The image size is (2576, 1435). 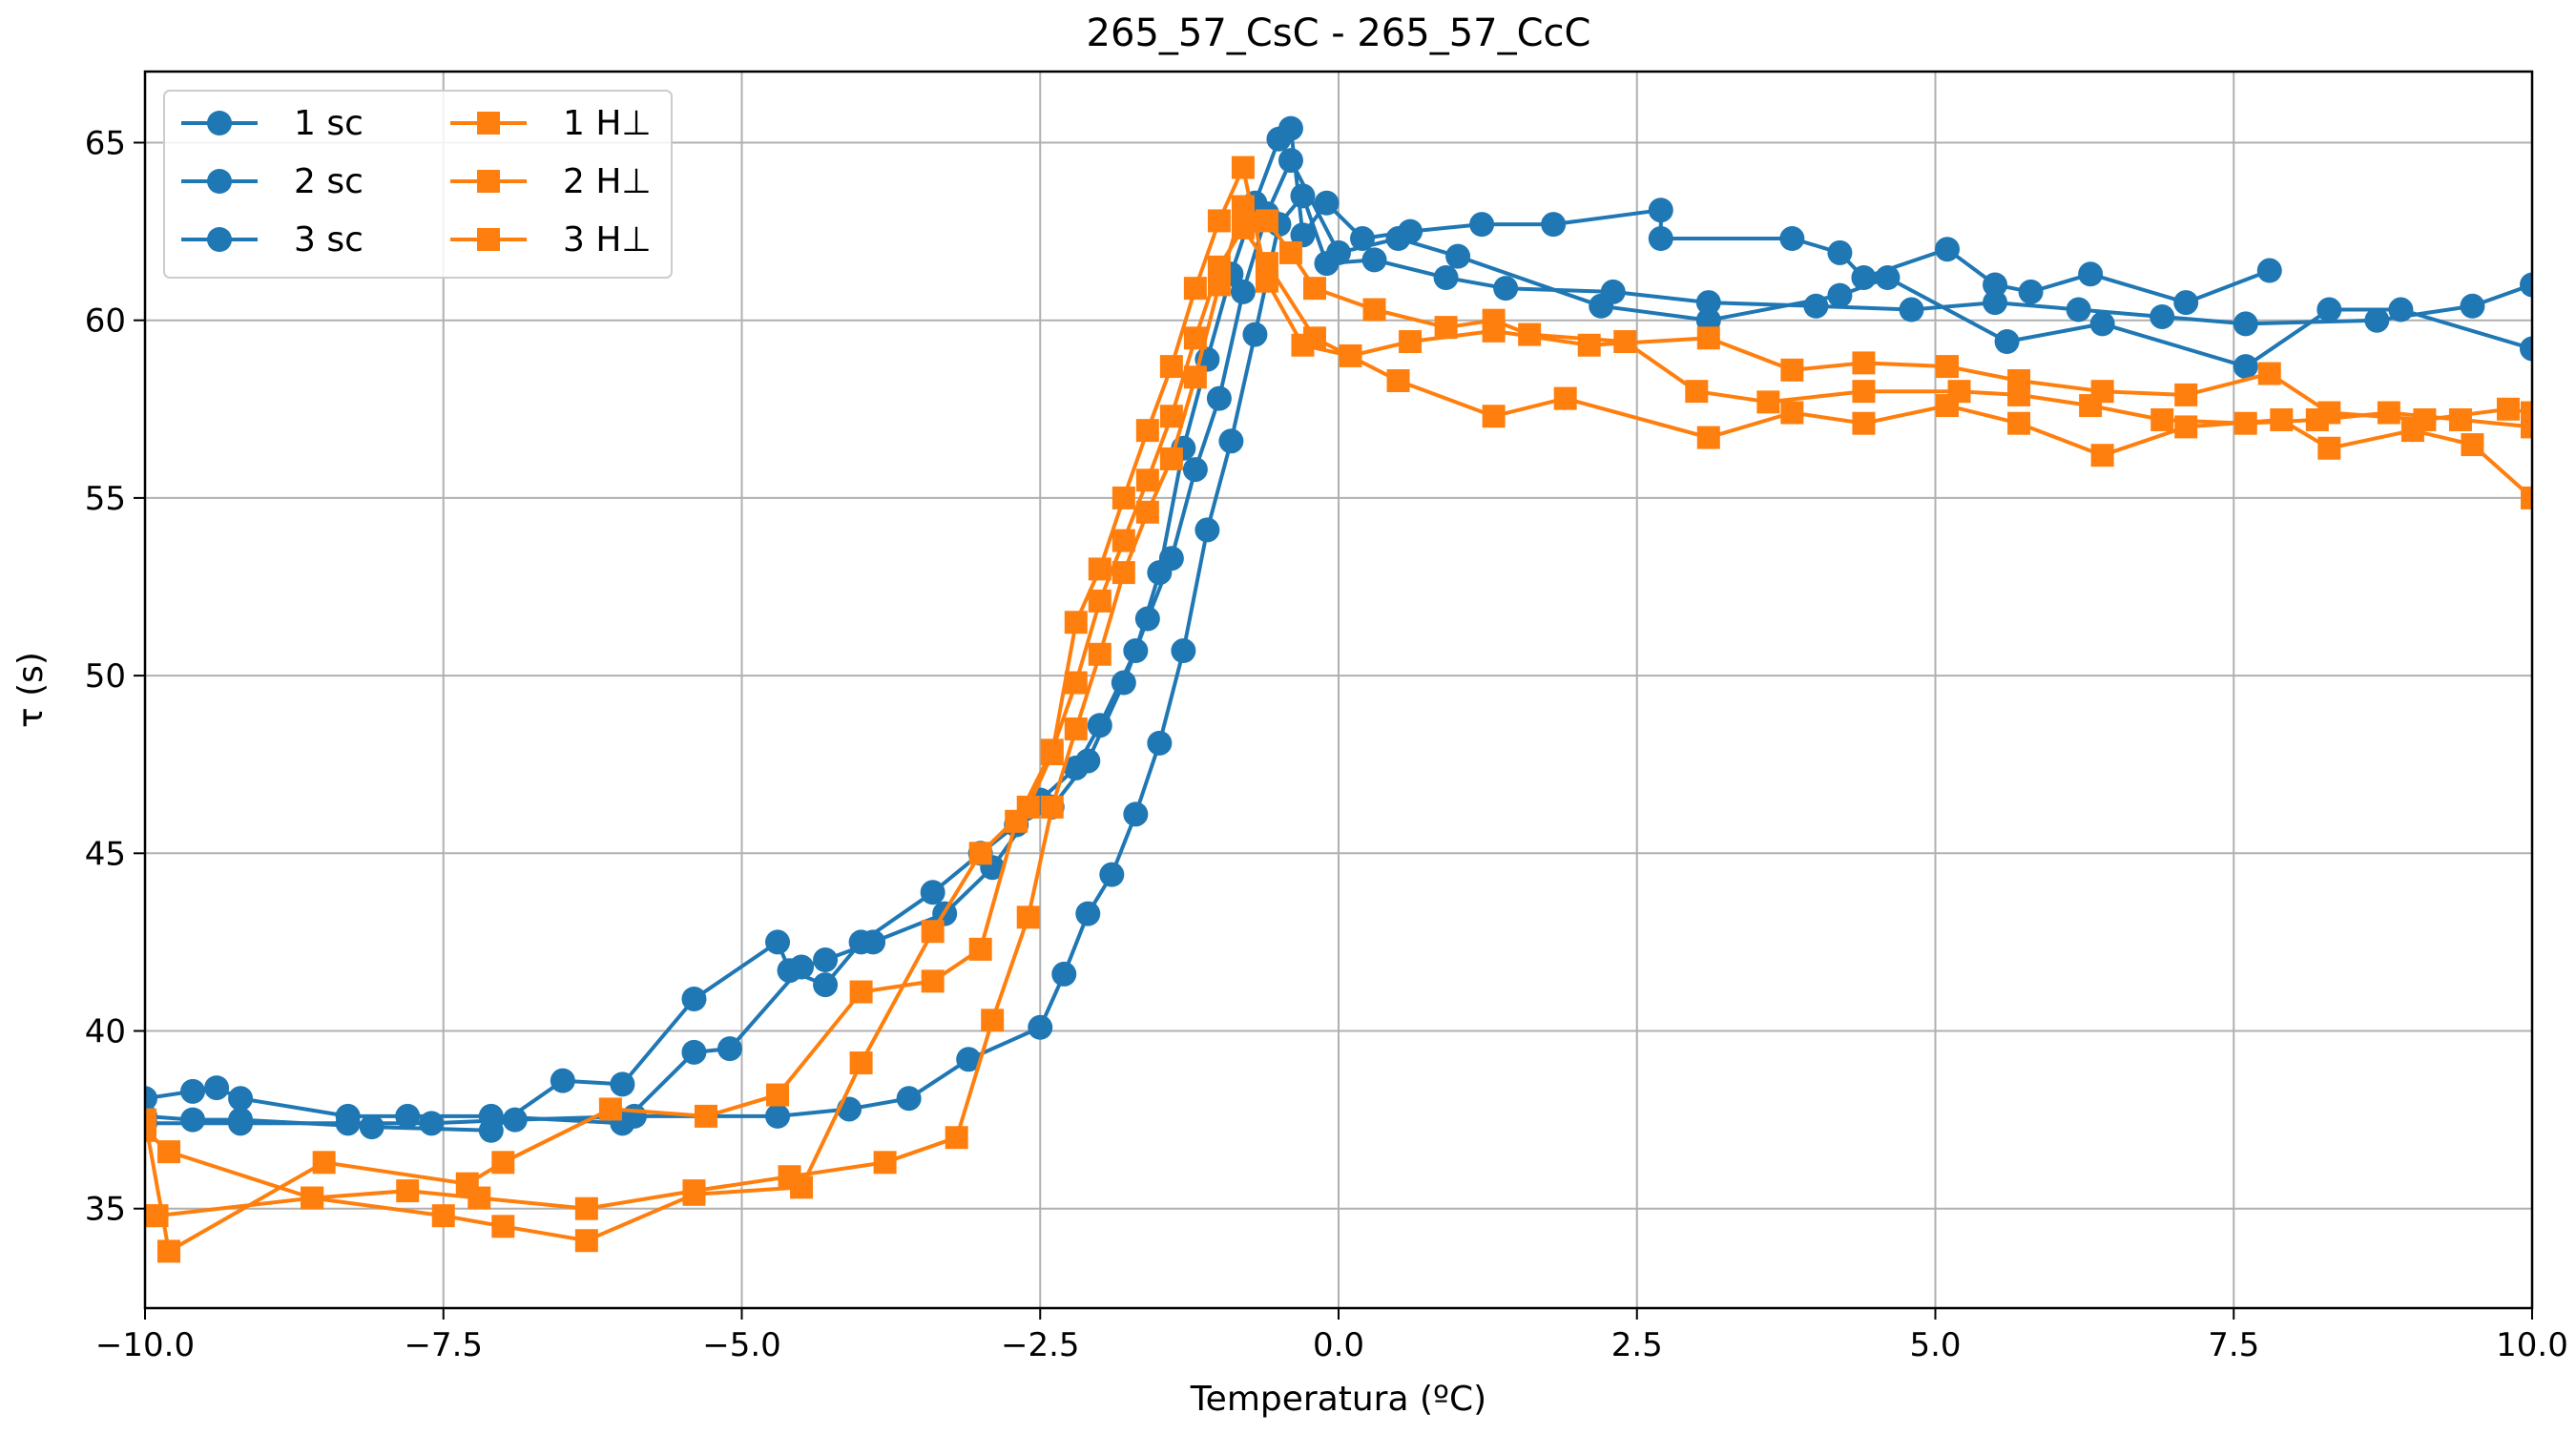 What do you see at coordinates (329, 123) in the screenshot?
I see `legend-label: 1 sc` at bounding box center [329, 123].